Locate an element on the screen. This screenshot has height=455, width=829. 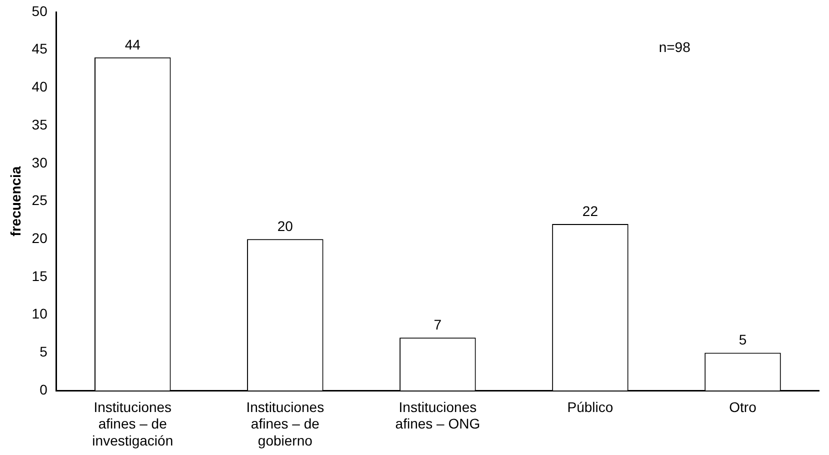
y-tick-label: 50 is located at coordinates (40, 10).